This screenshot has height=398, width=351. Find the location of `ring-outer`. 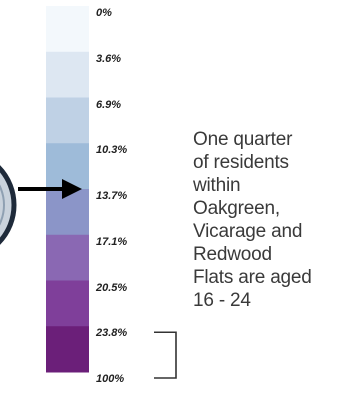

ring-outer is located at coordinates (8, 205).